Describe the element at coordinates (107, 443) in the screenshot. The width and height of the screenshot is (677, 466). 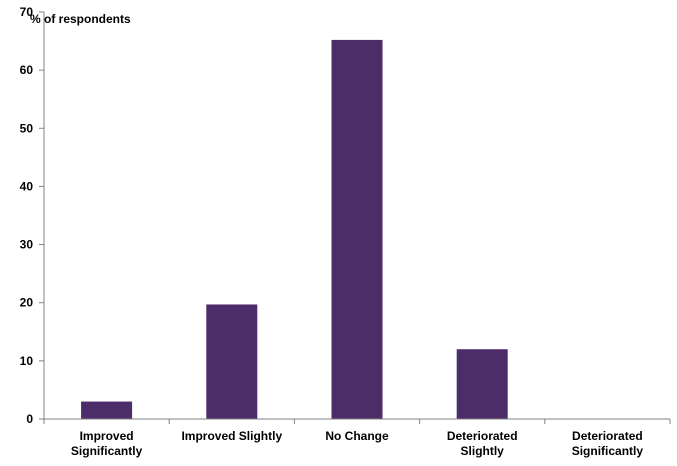
I see `x-tick-label: Improved Significantly` at that location.